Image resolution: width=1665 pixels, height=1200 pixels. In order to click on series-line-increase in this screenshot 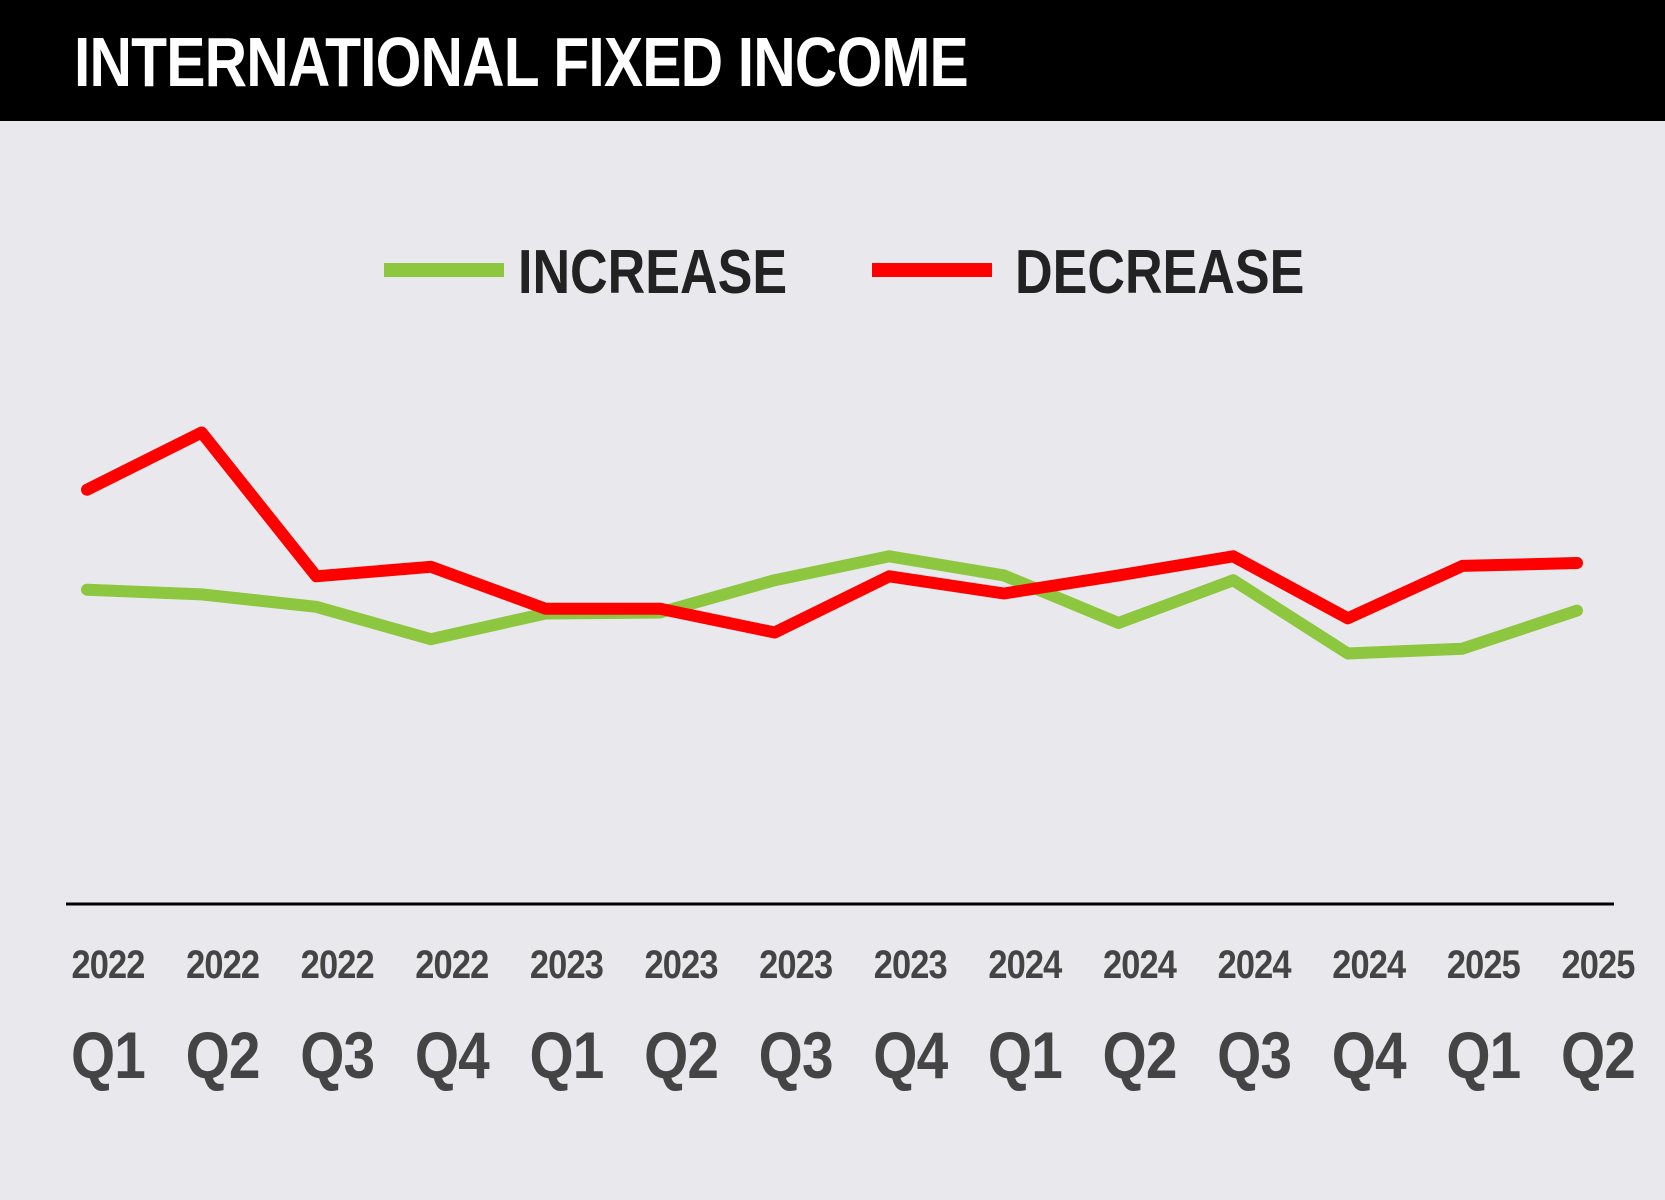, I will do `click(832, 605)`.